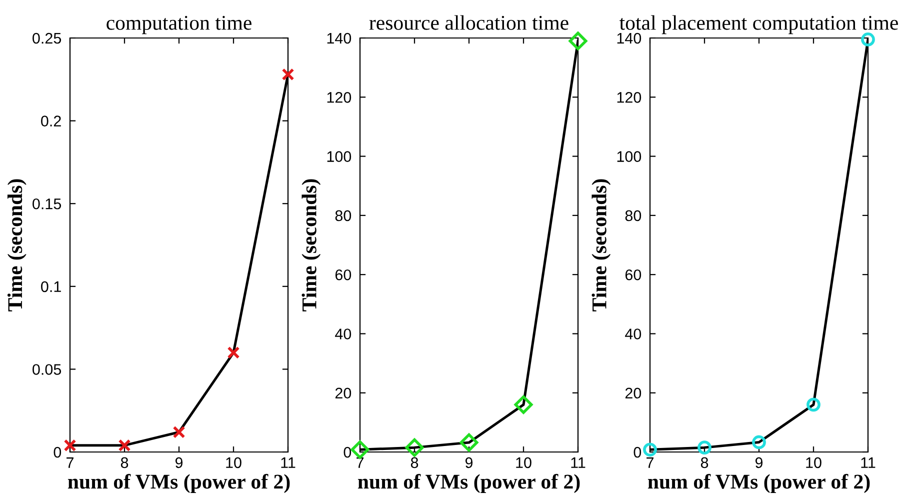 This screenshot has width=905, height=501. What do you see at coordinates (51, 121) in the screenshot?
I see `y-tick-label: 0.2` at bounding box center [51, 121].